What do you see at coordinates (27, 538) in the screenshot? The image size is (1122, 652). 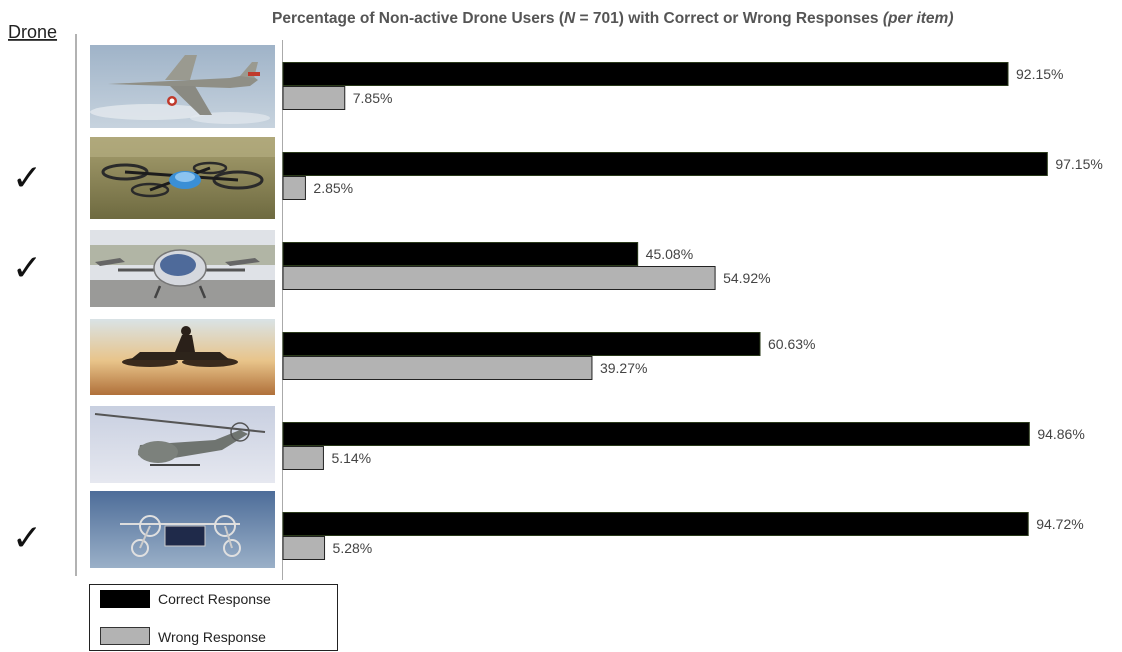 I see `check-icon-6: ✓` at bounding box center [27, 538].